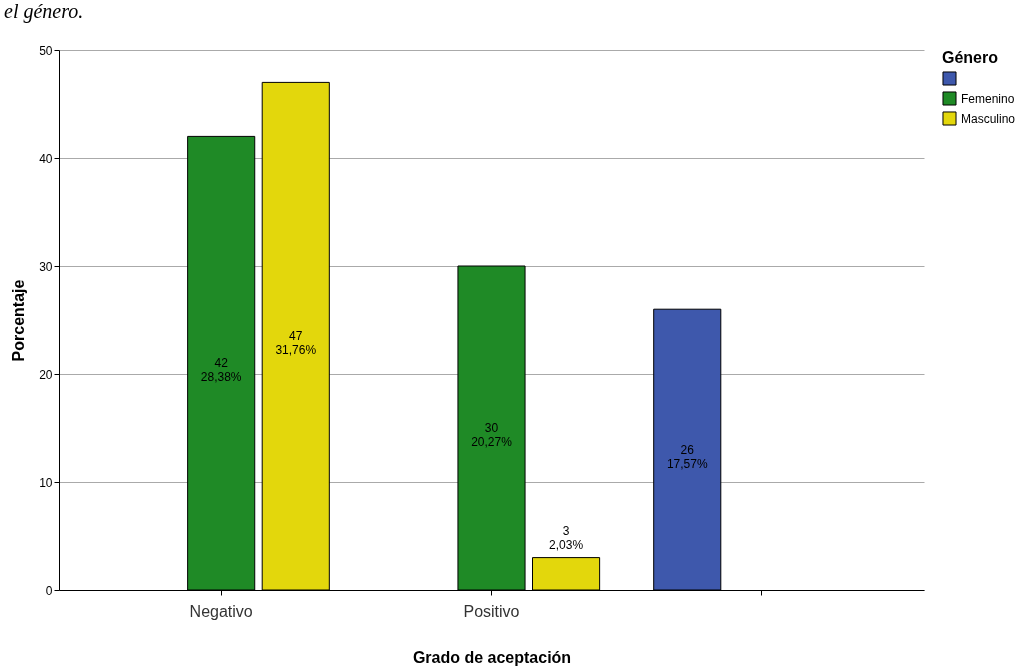 Image resolution: width=1036 pixels, height=669 pixels. Describe the element at coordinates (44, 11) in the screenshot. I see `text: el género.` at that location.